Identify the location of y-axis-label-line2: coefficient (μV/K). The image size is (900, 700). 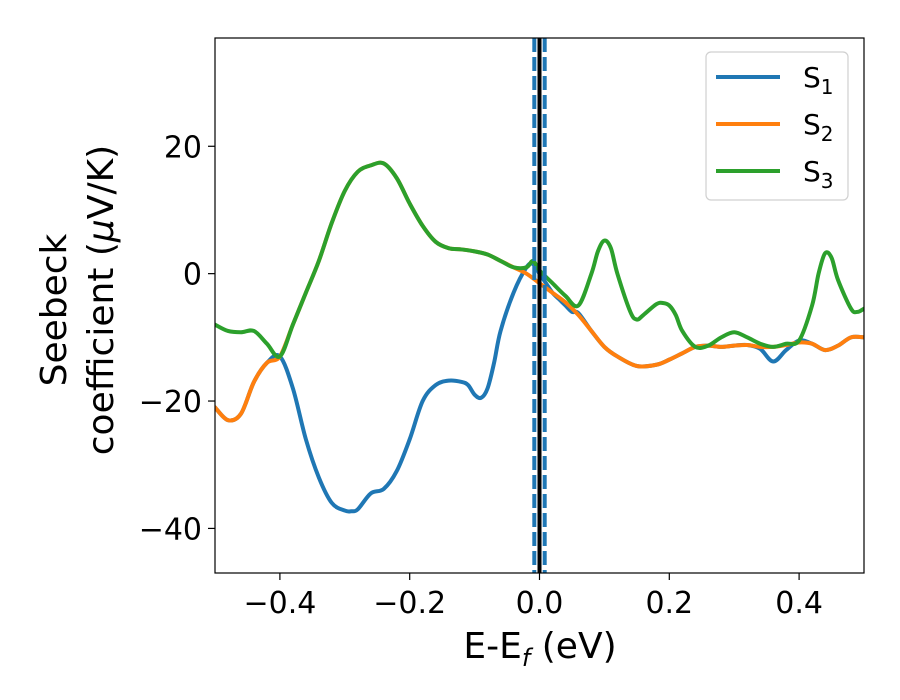
(101, 300).